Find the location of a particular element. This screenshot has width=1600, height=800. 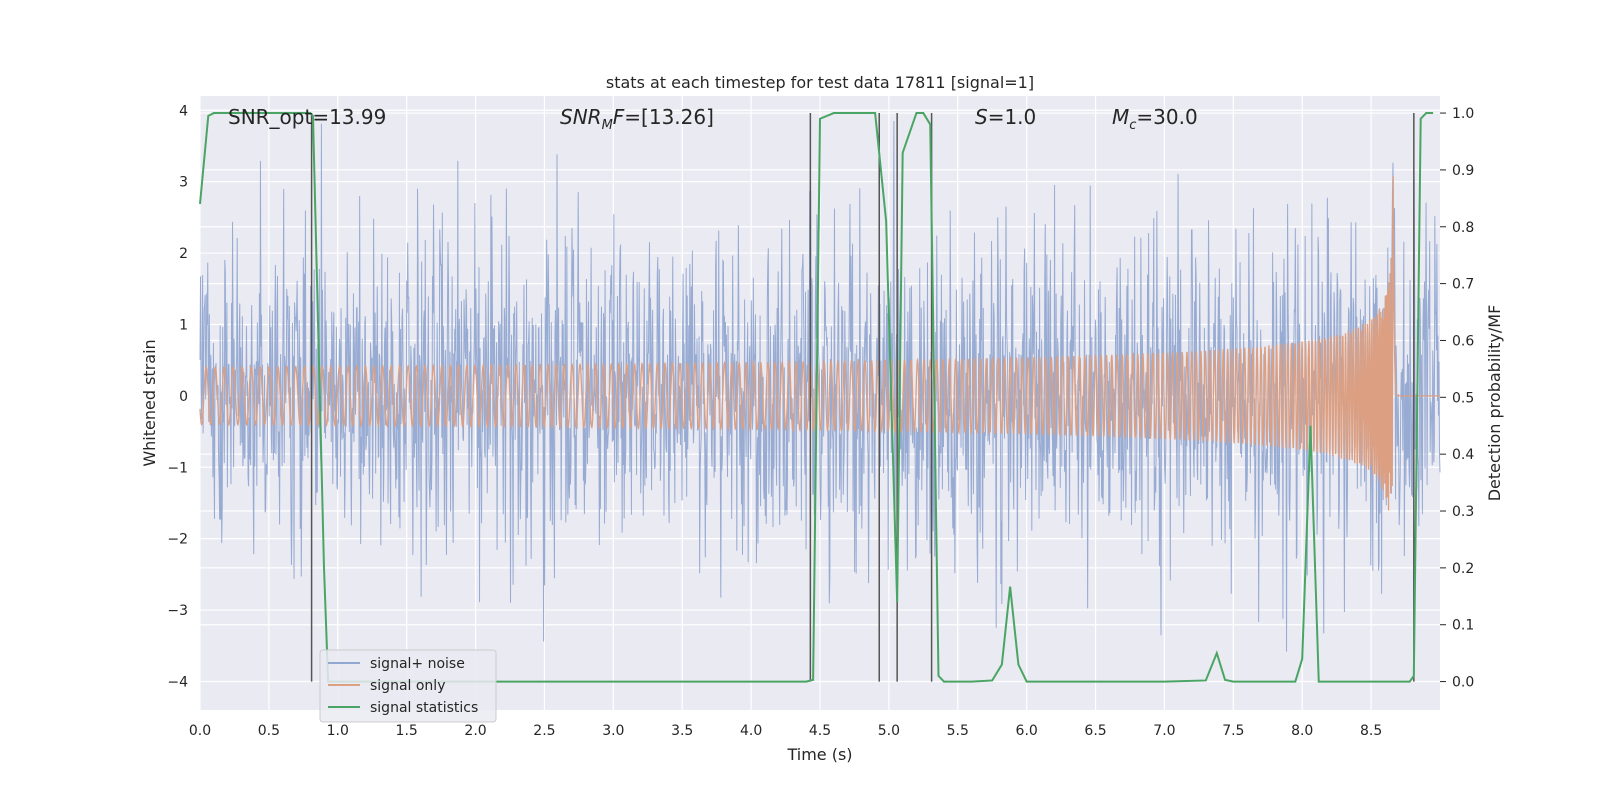

legend-label-signal-only: signal only is located at coordinates (407, 686).